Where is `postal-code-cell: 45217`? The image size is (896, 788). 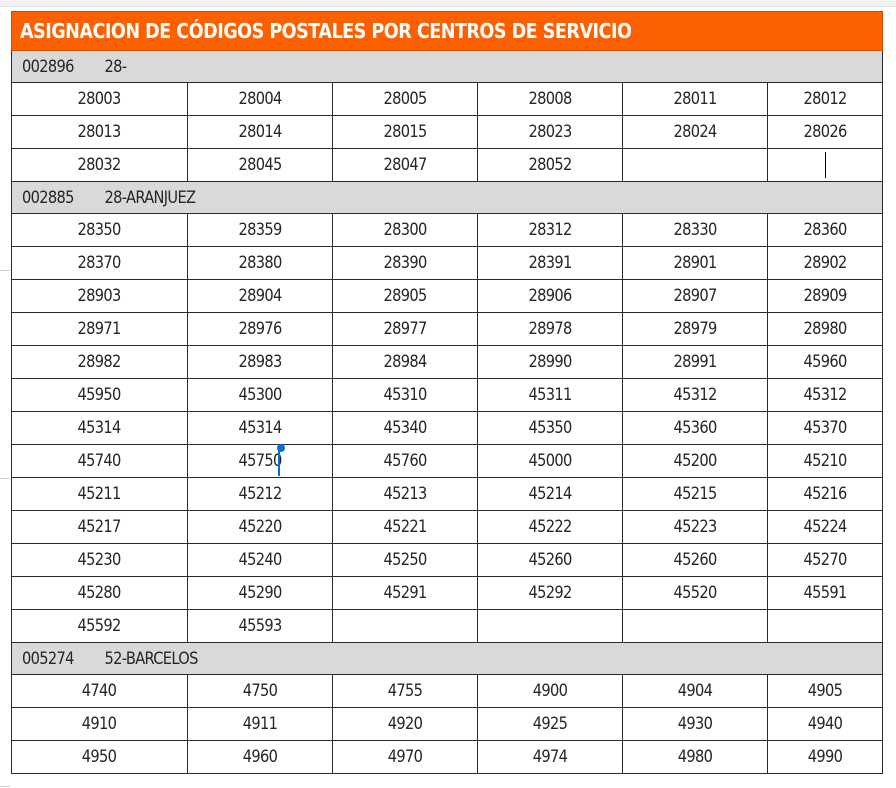
postal-code-cell: 45217 is located at coordinates (99, 527).